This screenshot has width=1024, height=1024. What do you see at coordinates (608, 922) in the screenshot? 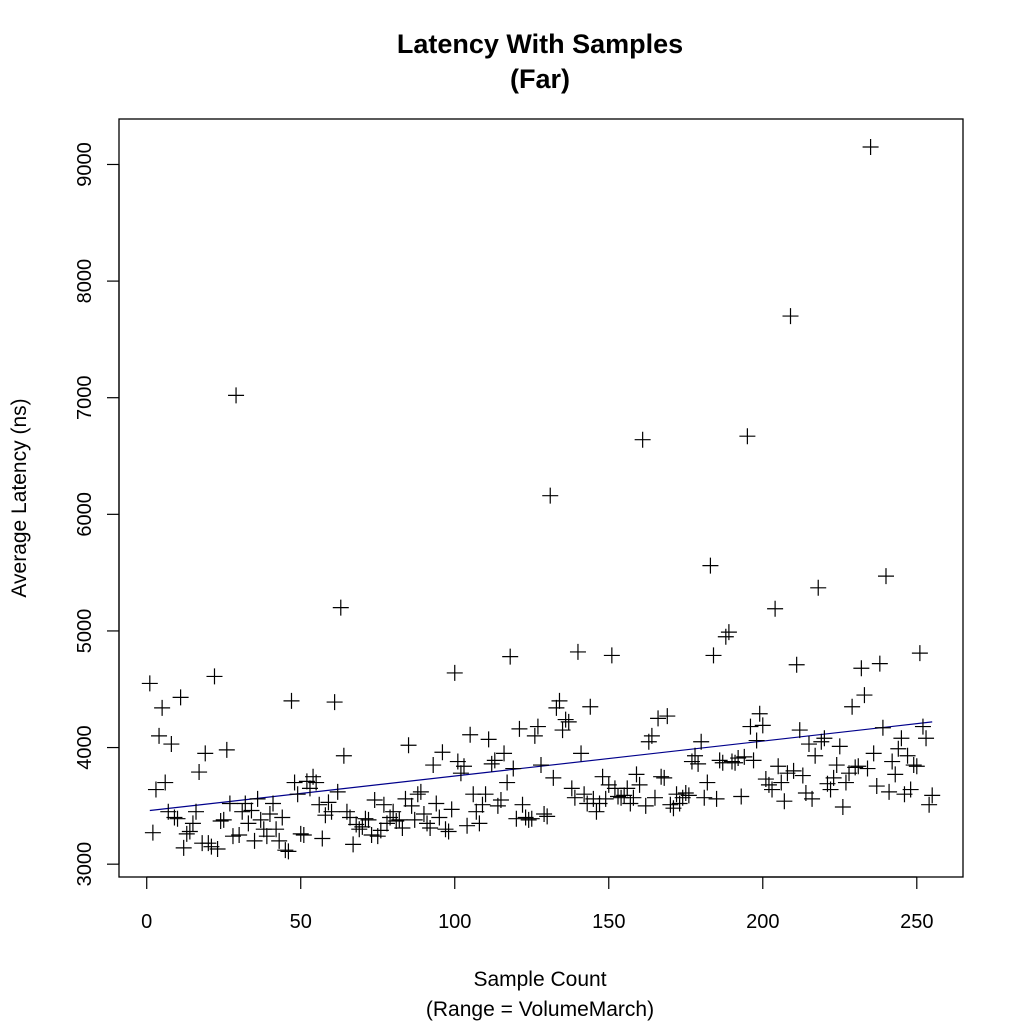
I see `x-tick-label: 150` at bounding box center [608, 922].